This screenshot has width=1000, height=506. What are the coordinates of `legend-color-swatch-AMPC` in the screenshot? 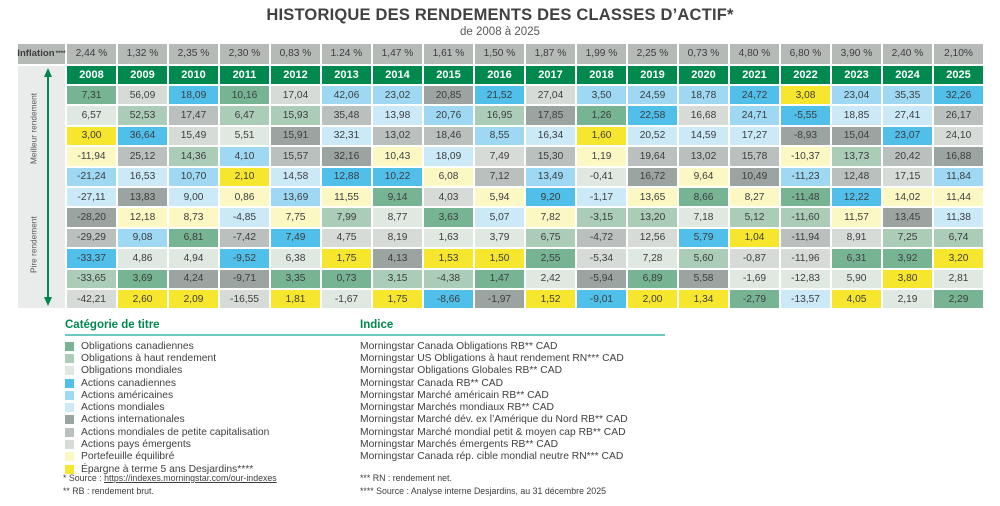 It's located at (69, 432).